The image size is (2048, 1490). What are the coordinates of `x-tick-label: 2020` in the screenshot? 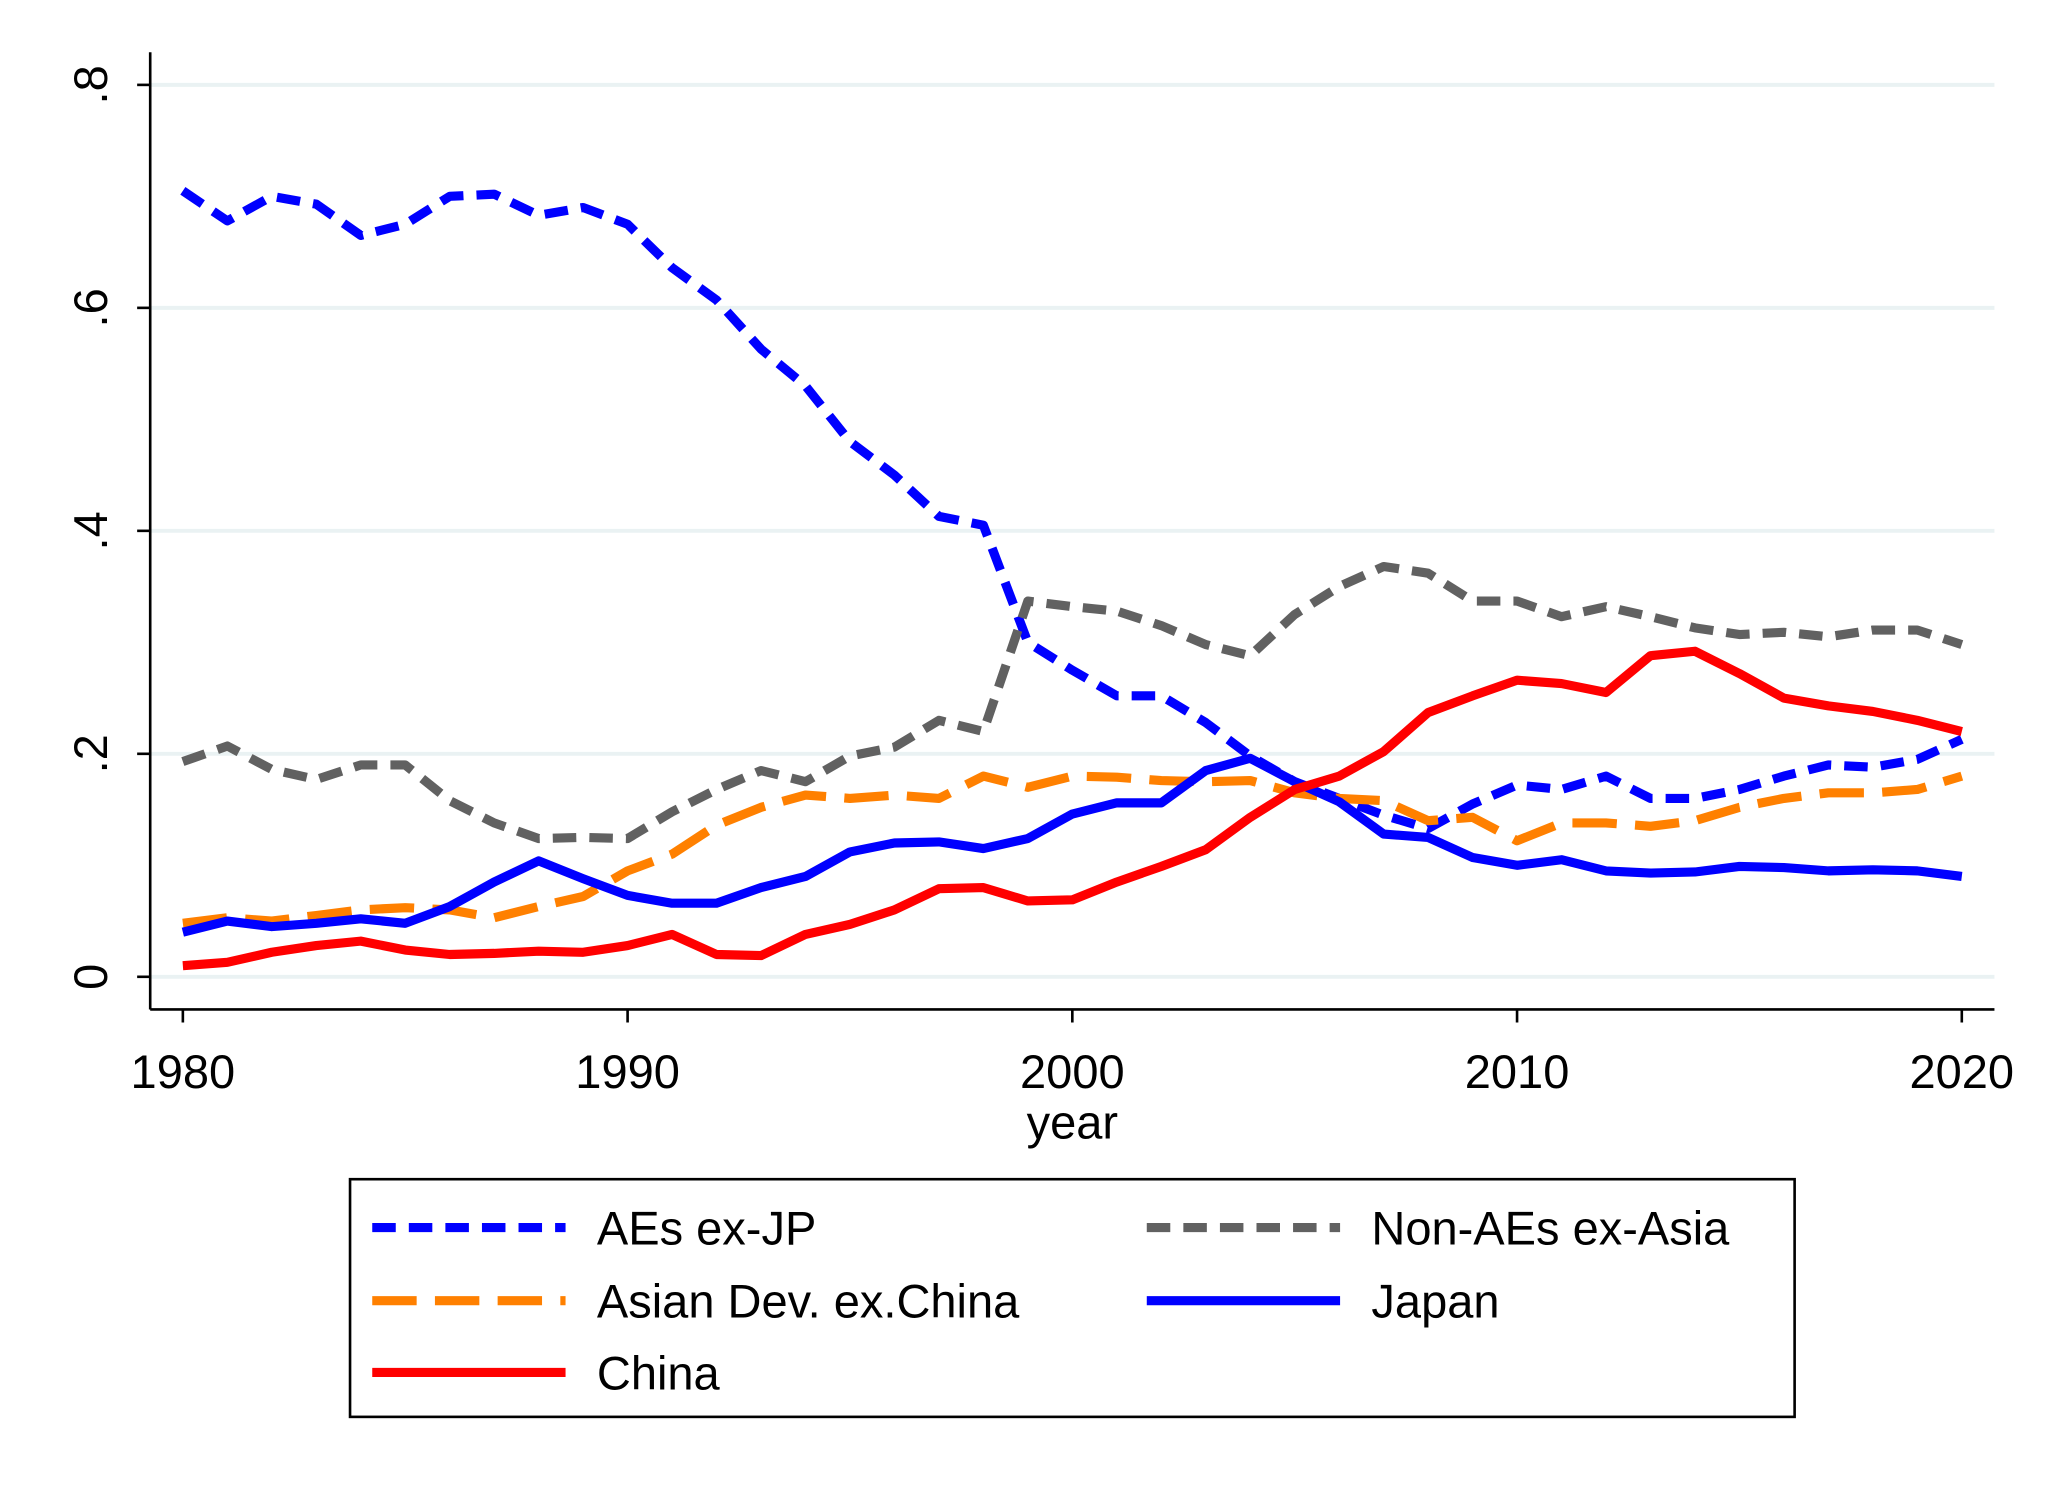 It's located at (1962, 1071).